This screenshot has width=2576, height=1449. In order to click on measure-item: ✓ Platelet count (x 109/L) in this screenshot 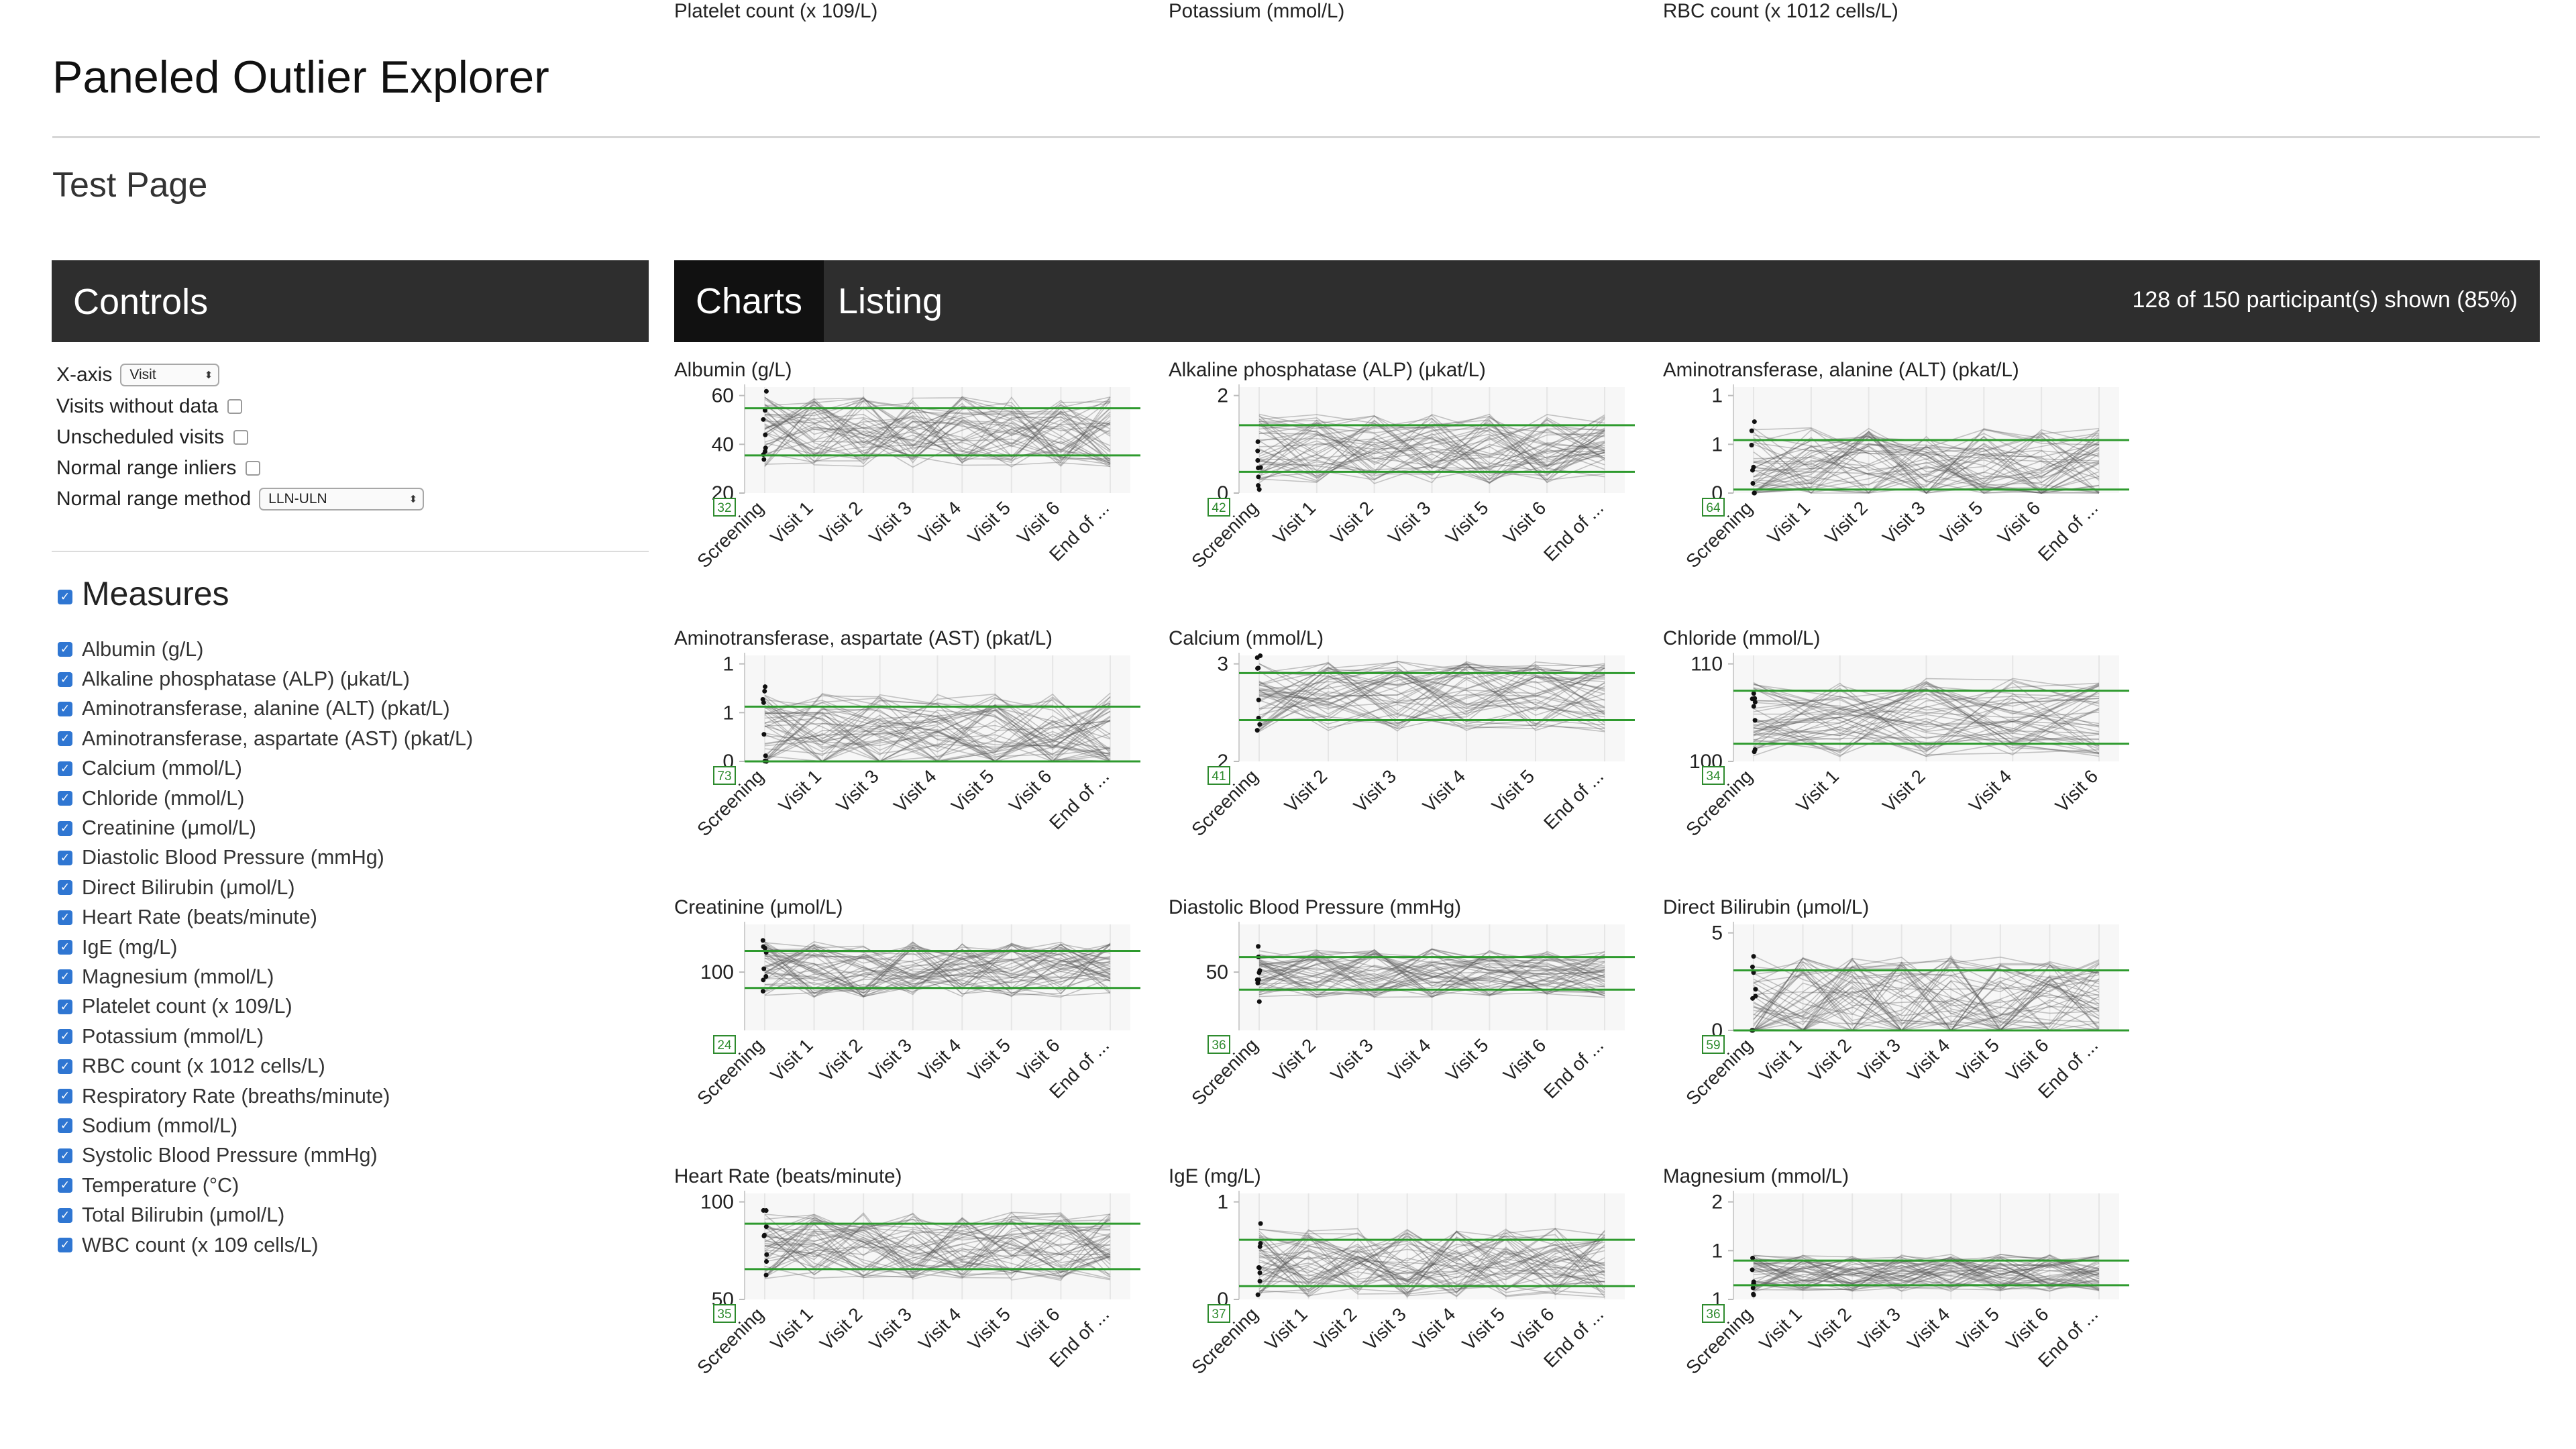, I will do `click(265, 1007)`.